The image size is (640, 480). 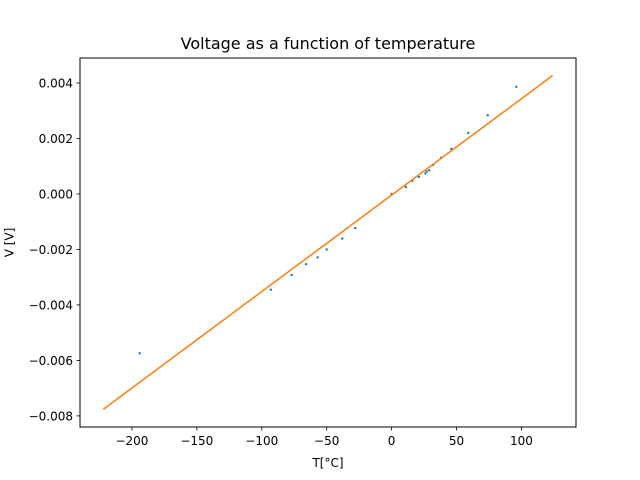 I want to click on y-axis: −0.008 −0.006 −0.004 −0.002 0.000 0.002 0.004, so click(x=54, y=249).